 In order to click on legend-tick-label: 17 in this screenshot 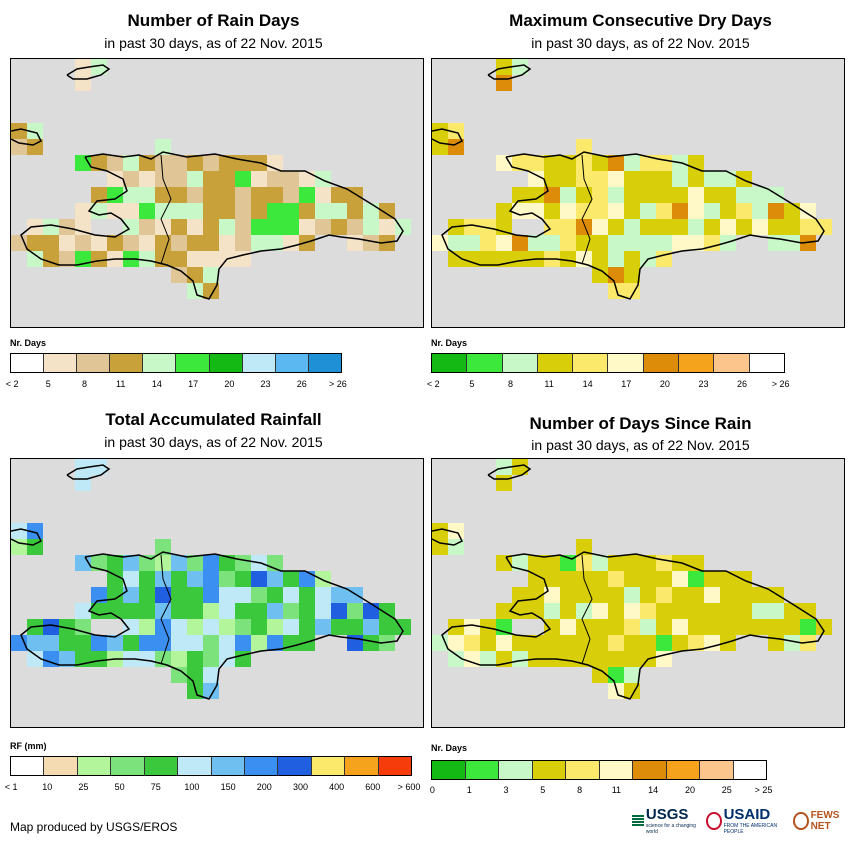, I will do `click(193, 384)`.